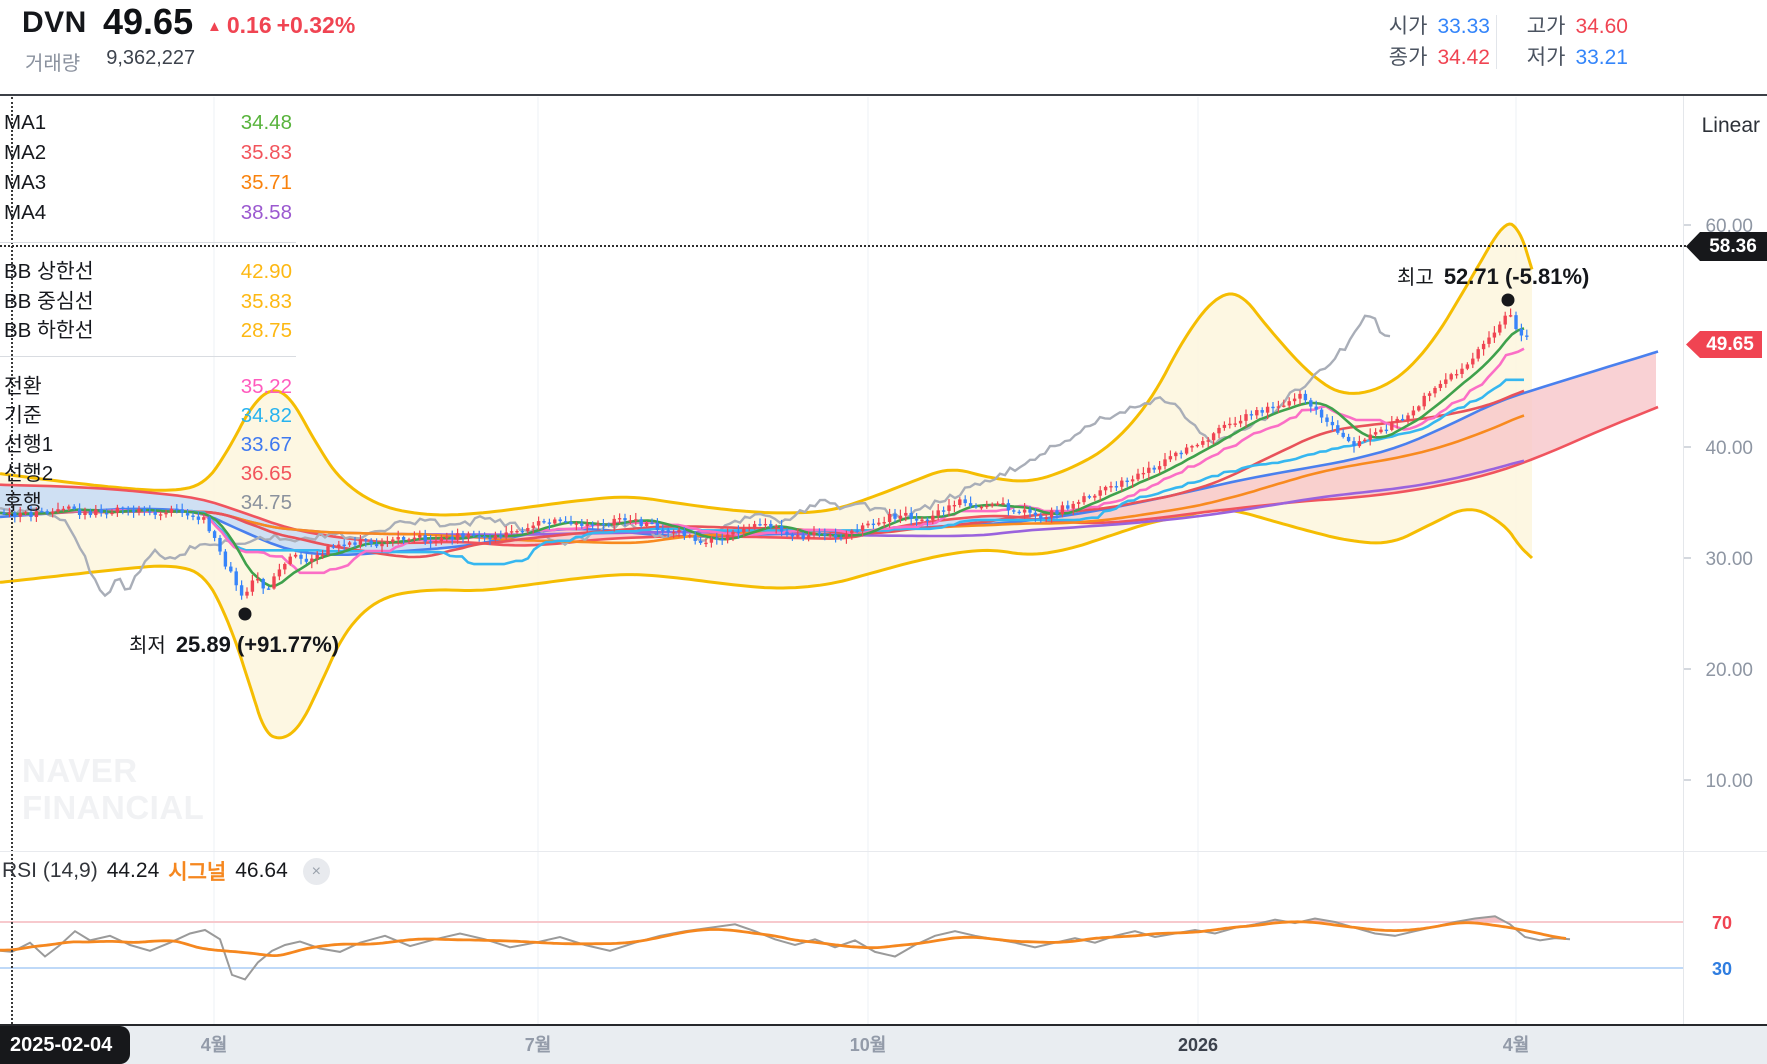 The image size is (1767, 1064). What do you see at coordinates (147, 646) in the screenshot?
I see `low-label: 최저` at bounding box center [147, 646].